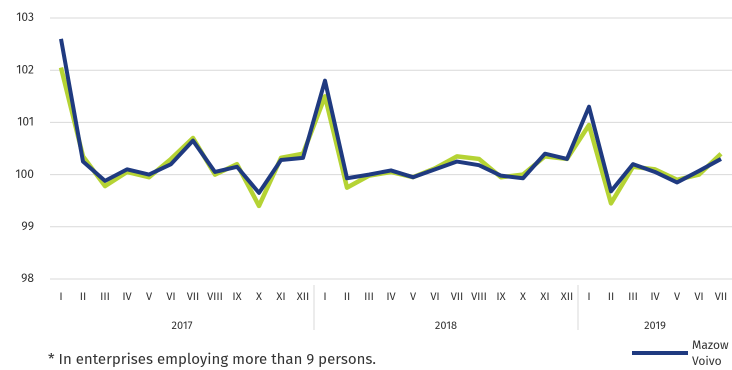 Image resolution: width=732 pixels, height=370 pixels. Describe the element at coordinates (27, 227) in the screenshot. I see `y-tick-label: 99` at that location.